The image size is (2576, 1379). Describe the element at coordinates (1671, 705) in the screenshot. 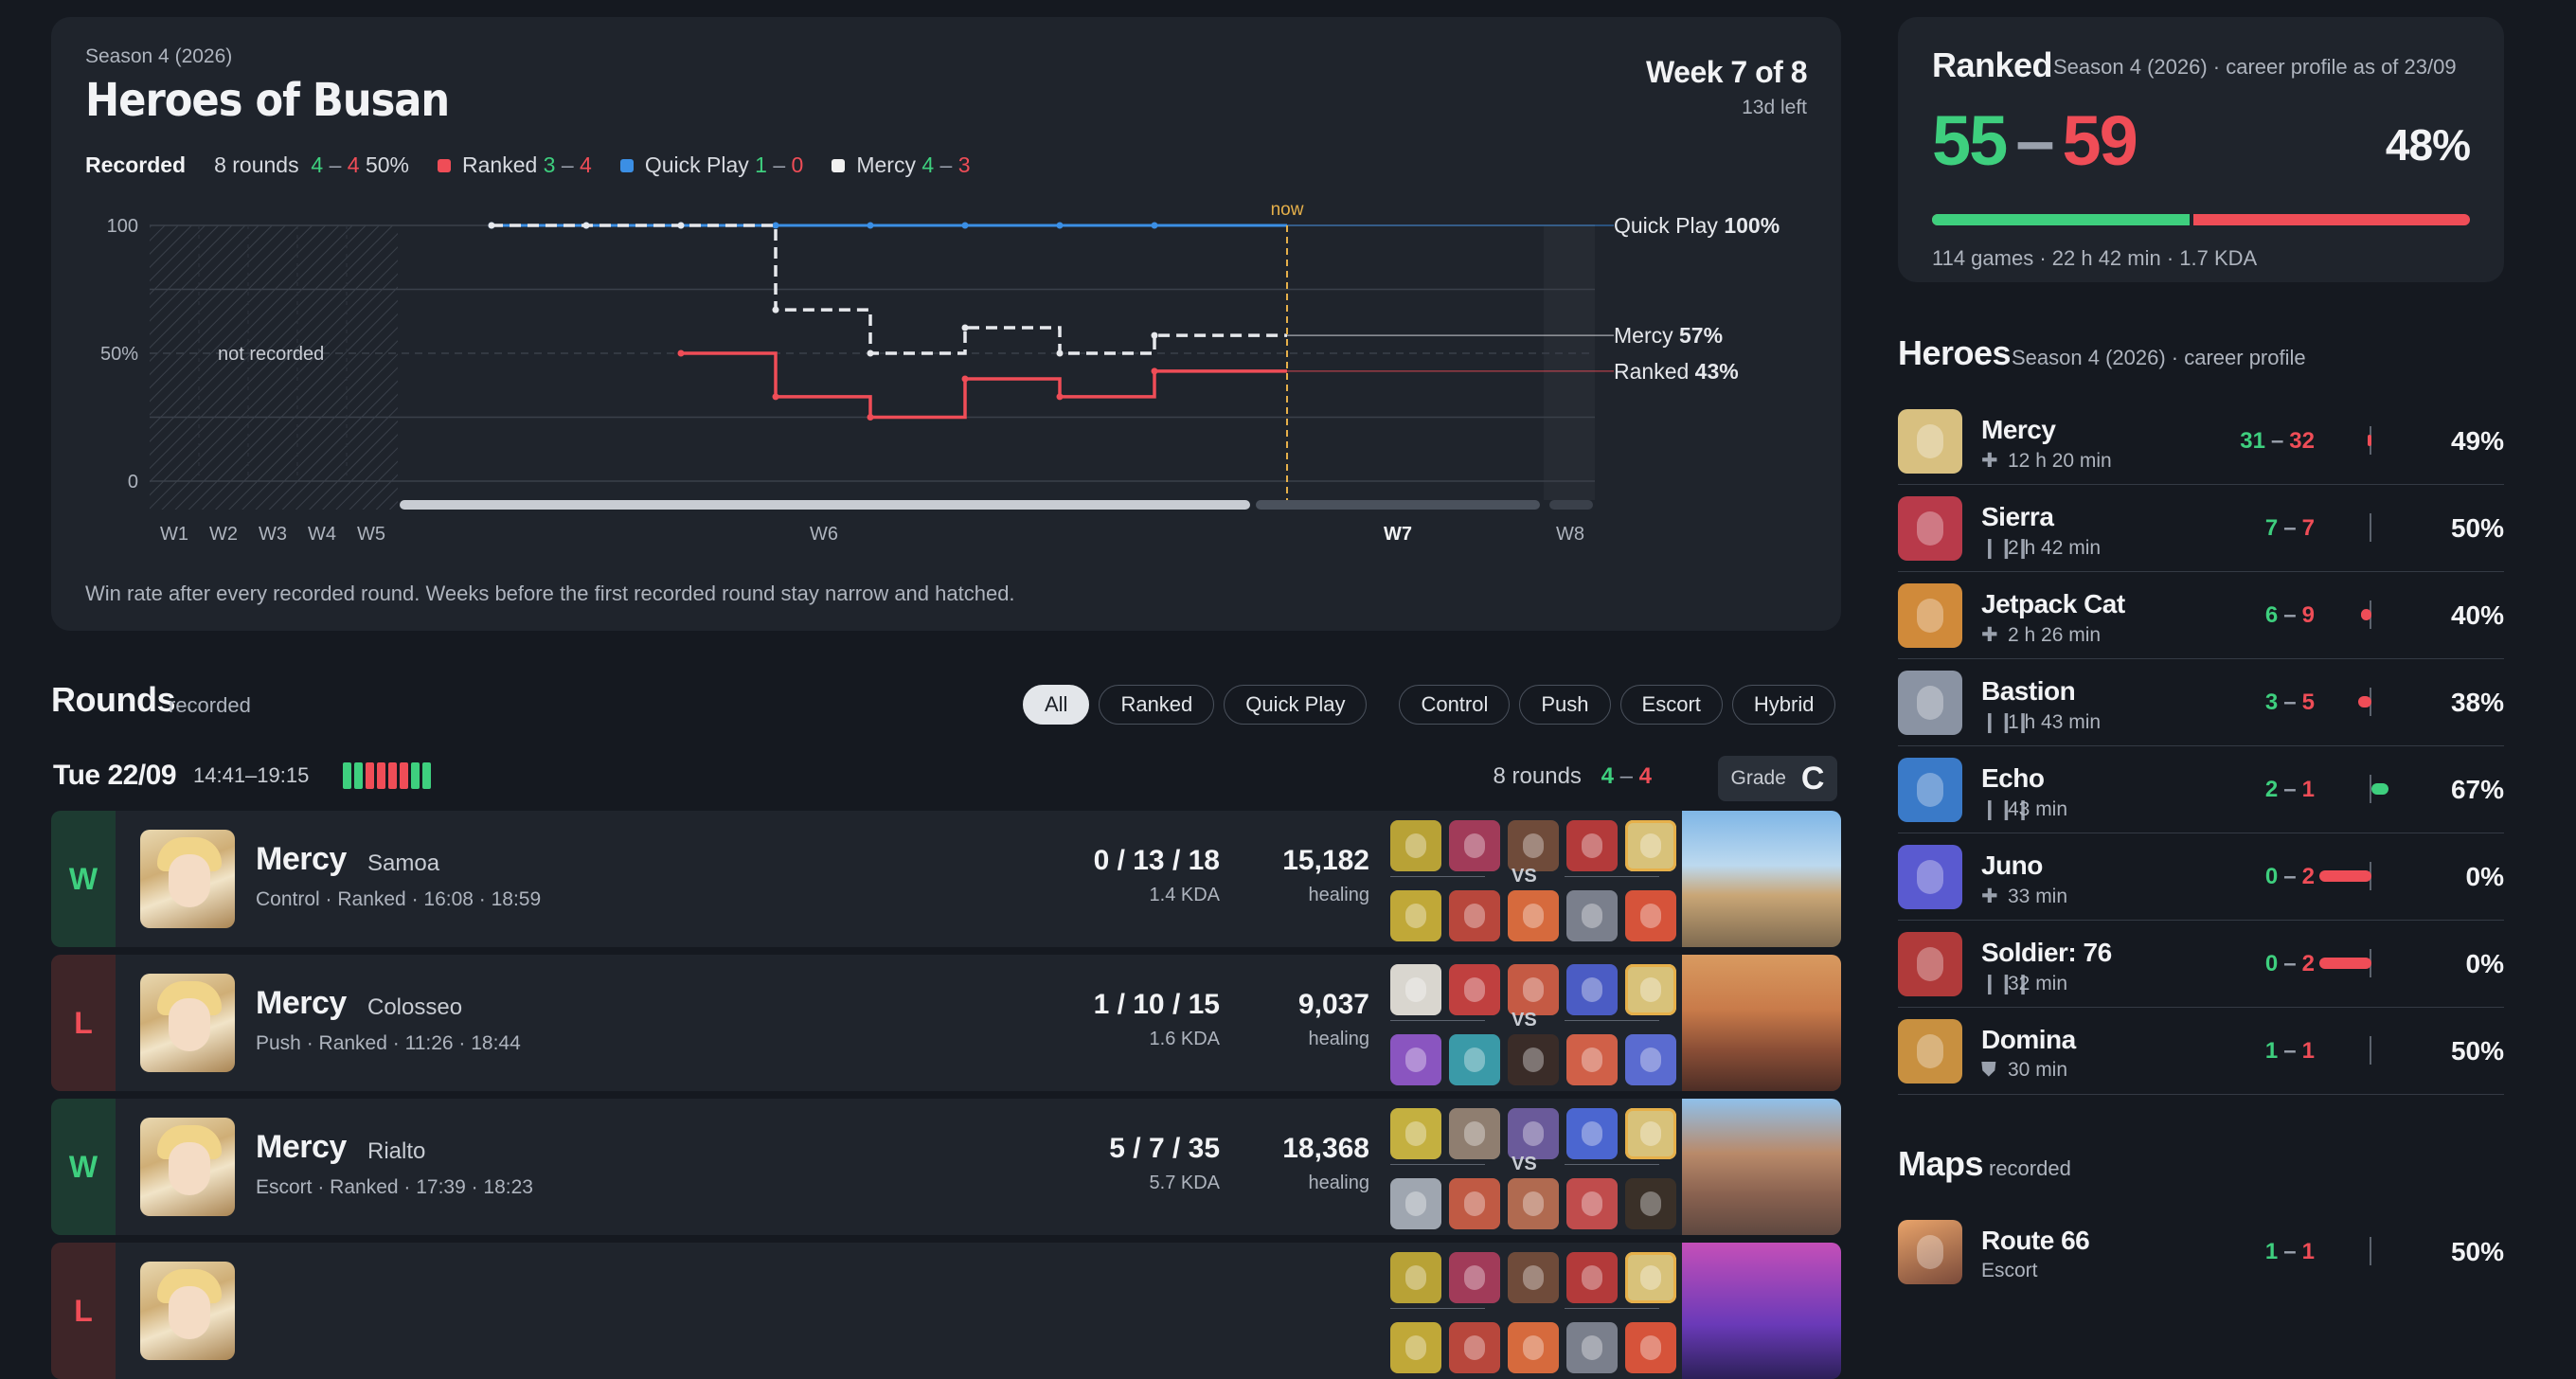

I see `filter-escort: Escort` at that location.